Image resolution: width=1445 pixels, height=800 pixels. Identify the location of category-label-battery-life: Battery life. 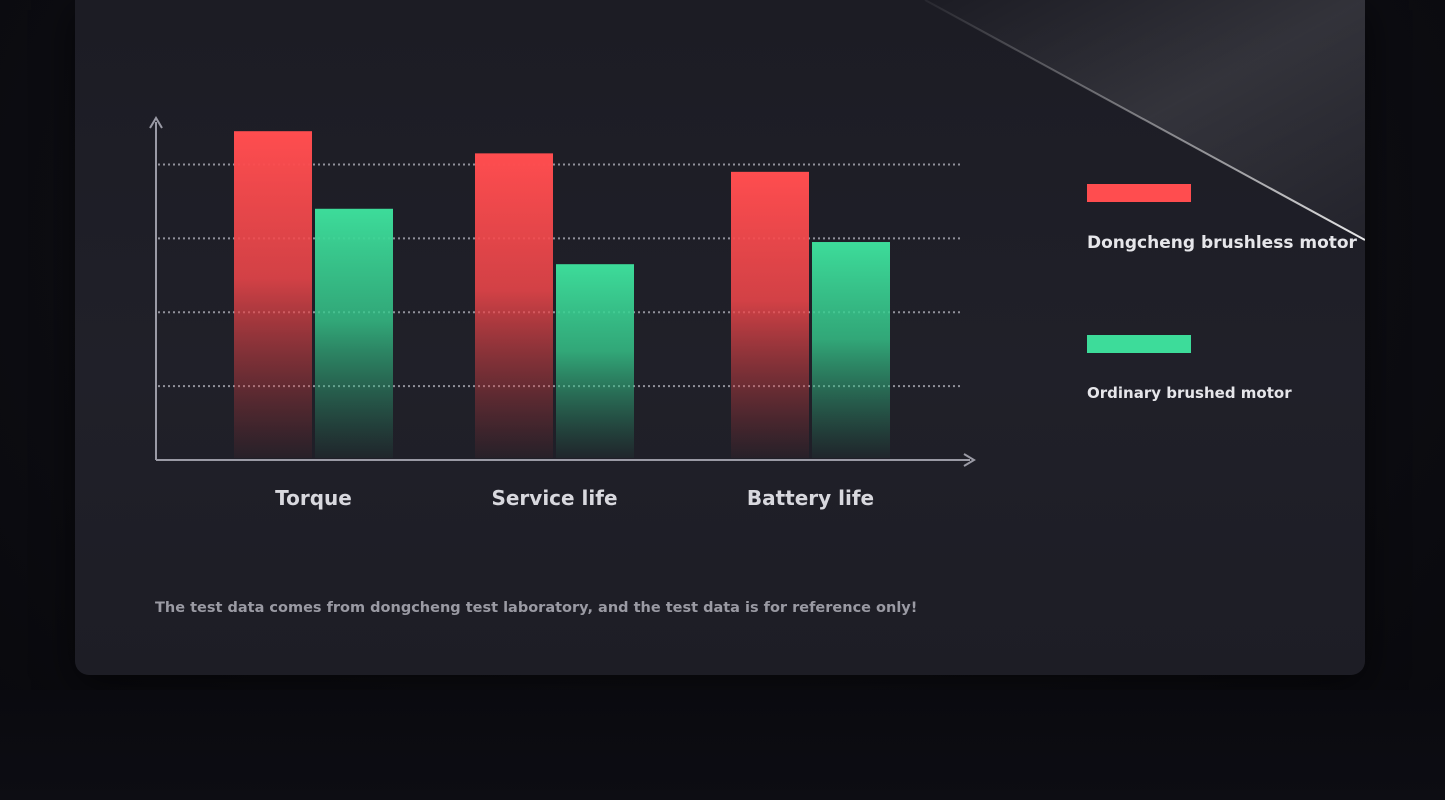
(810, 498).